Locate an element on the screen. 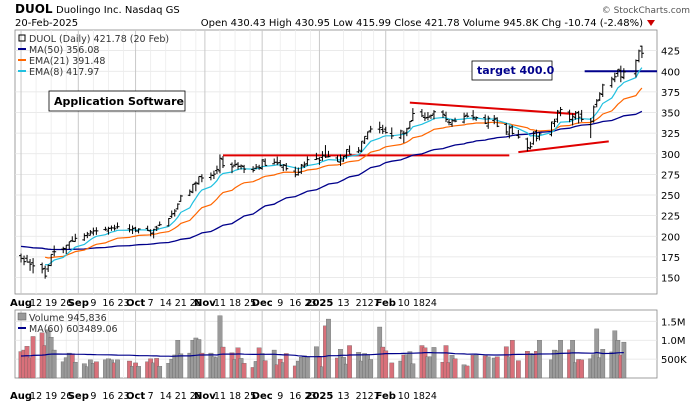 The image size is (700, 409). x-tick-label-bottom: 14 is located at coordinates (166, 396).